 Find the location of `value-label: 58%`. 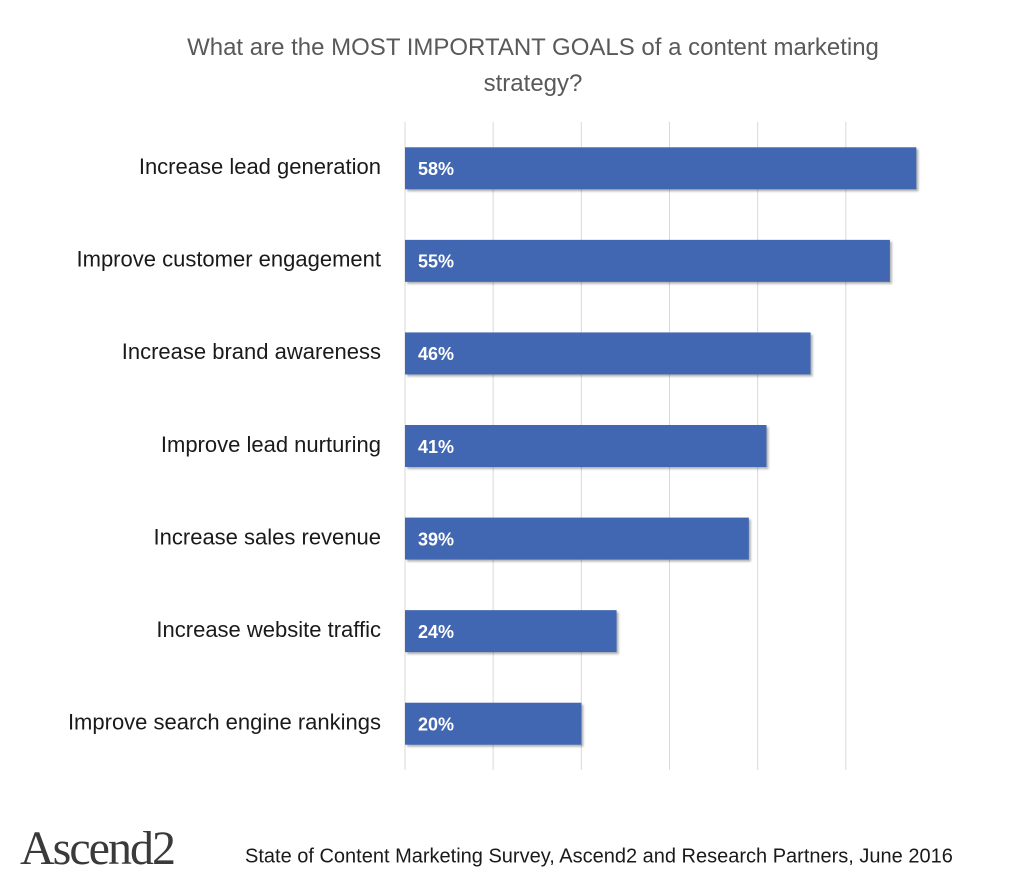

value-label: 58% is located at coordinates (436, 169).